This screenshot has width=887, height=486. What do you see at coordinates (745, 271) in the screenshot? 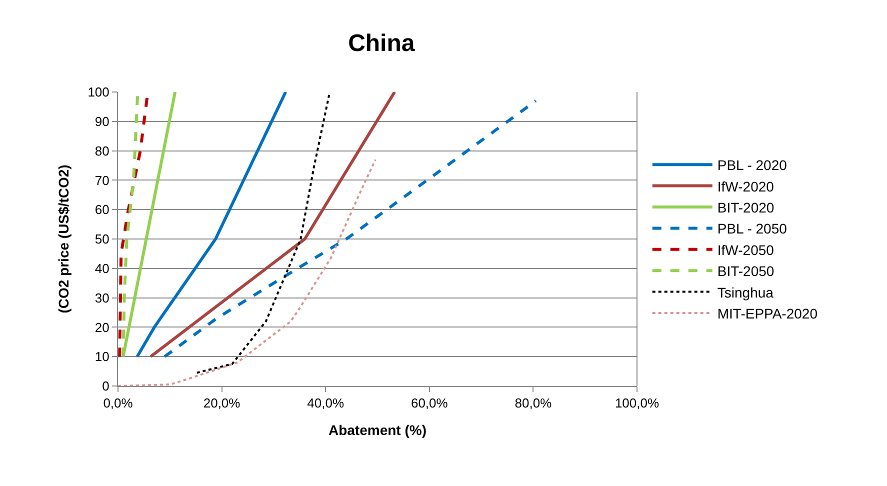
I see `legend-label: BIT-2050` at bounding box center [745, 271].